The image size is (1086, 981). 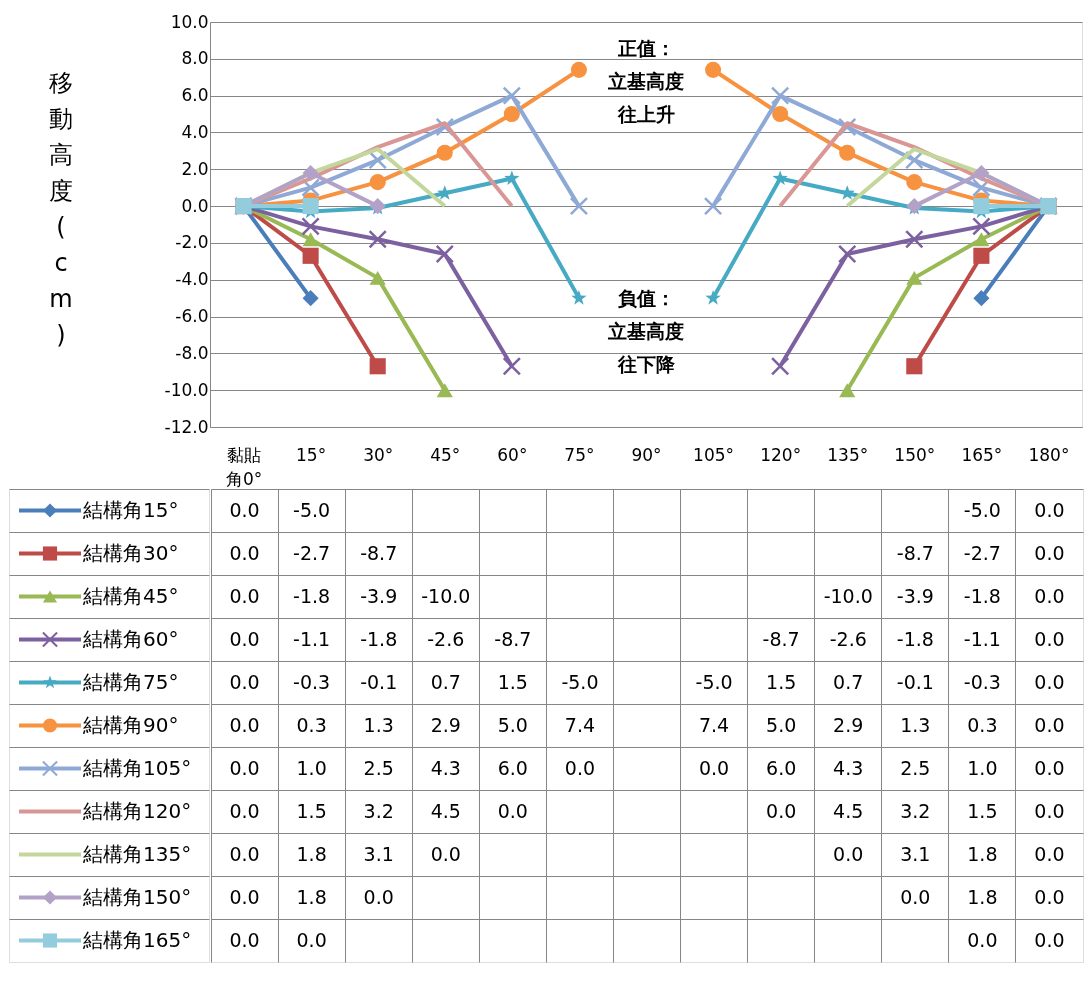 What do you see at coordinates (915, 853) in the screenshot?
I see `data-label: 3.1` at bounding box center [915, 853].